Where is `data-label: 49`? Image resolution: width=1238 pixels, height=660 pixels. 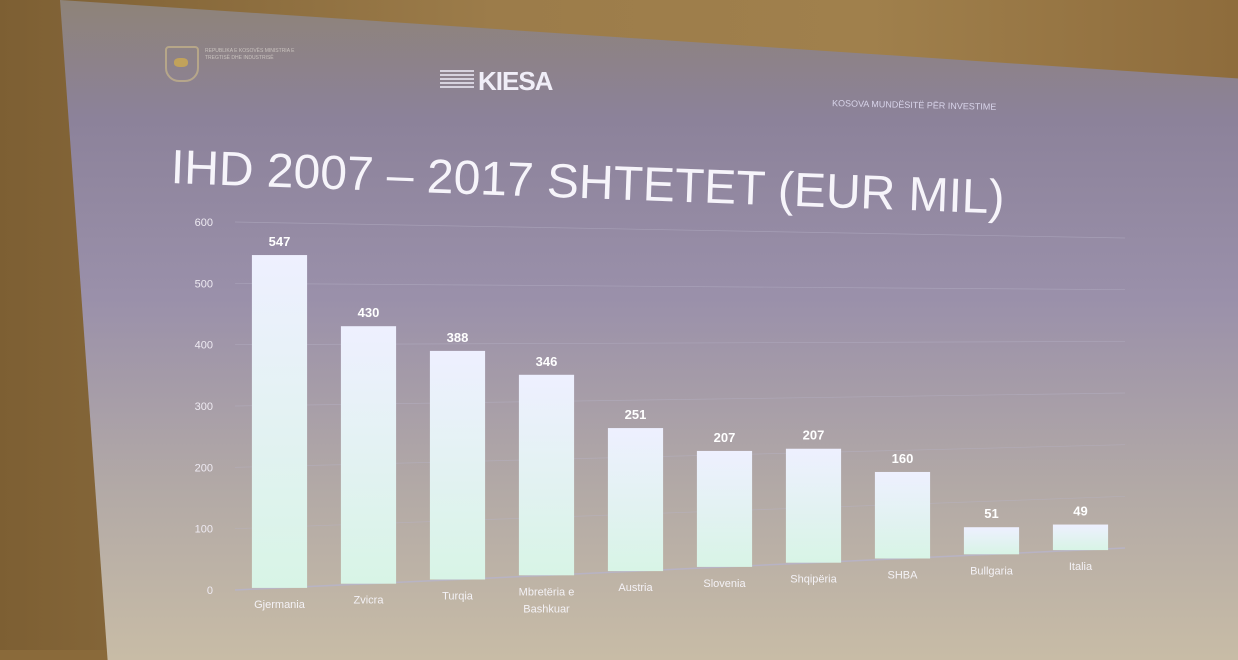
data-label: 49 is located at coordinates (1080, 511).